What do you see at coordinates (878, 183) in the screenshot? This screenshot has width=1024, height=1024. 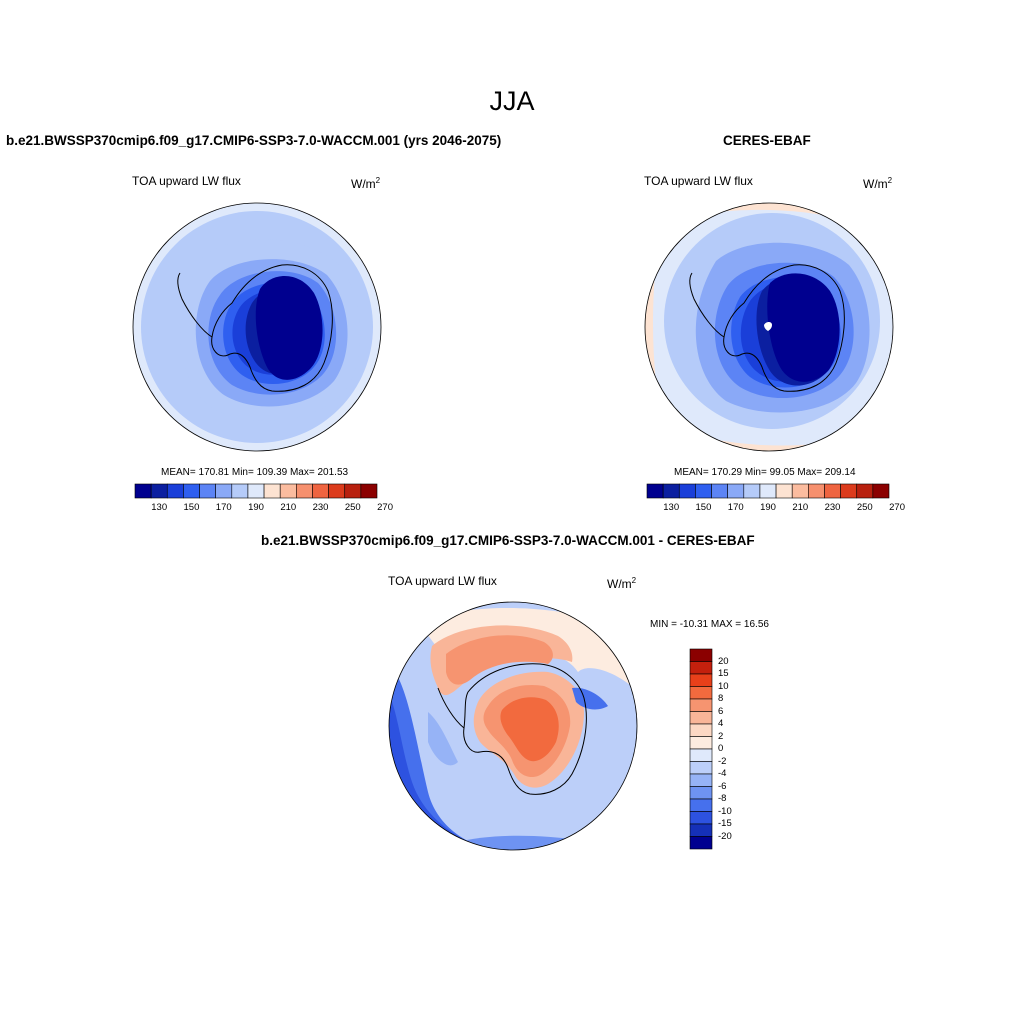 I see `obs-units-label: W/m2` at bounding box center [878, 183].